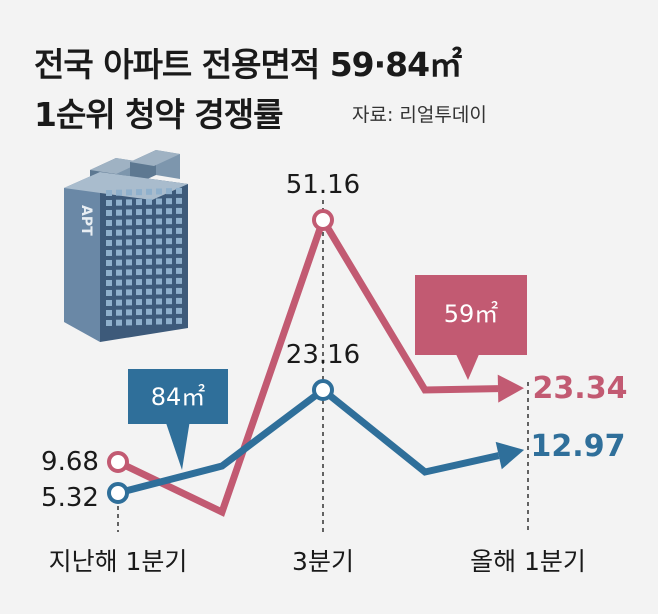 This screenshot has width=658, height=614. Describe the element at coordinates (419, 115) in the screenshot. I see `source-label: 자료: 리얼투데이` at that location.